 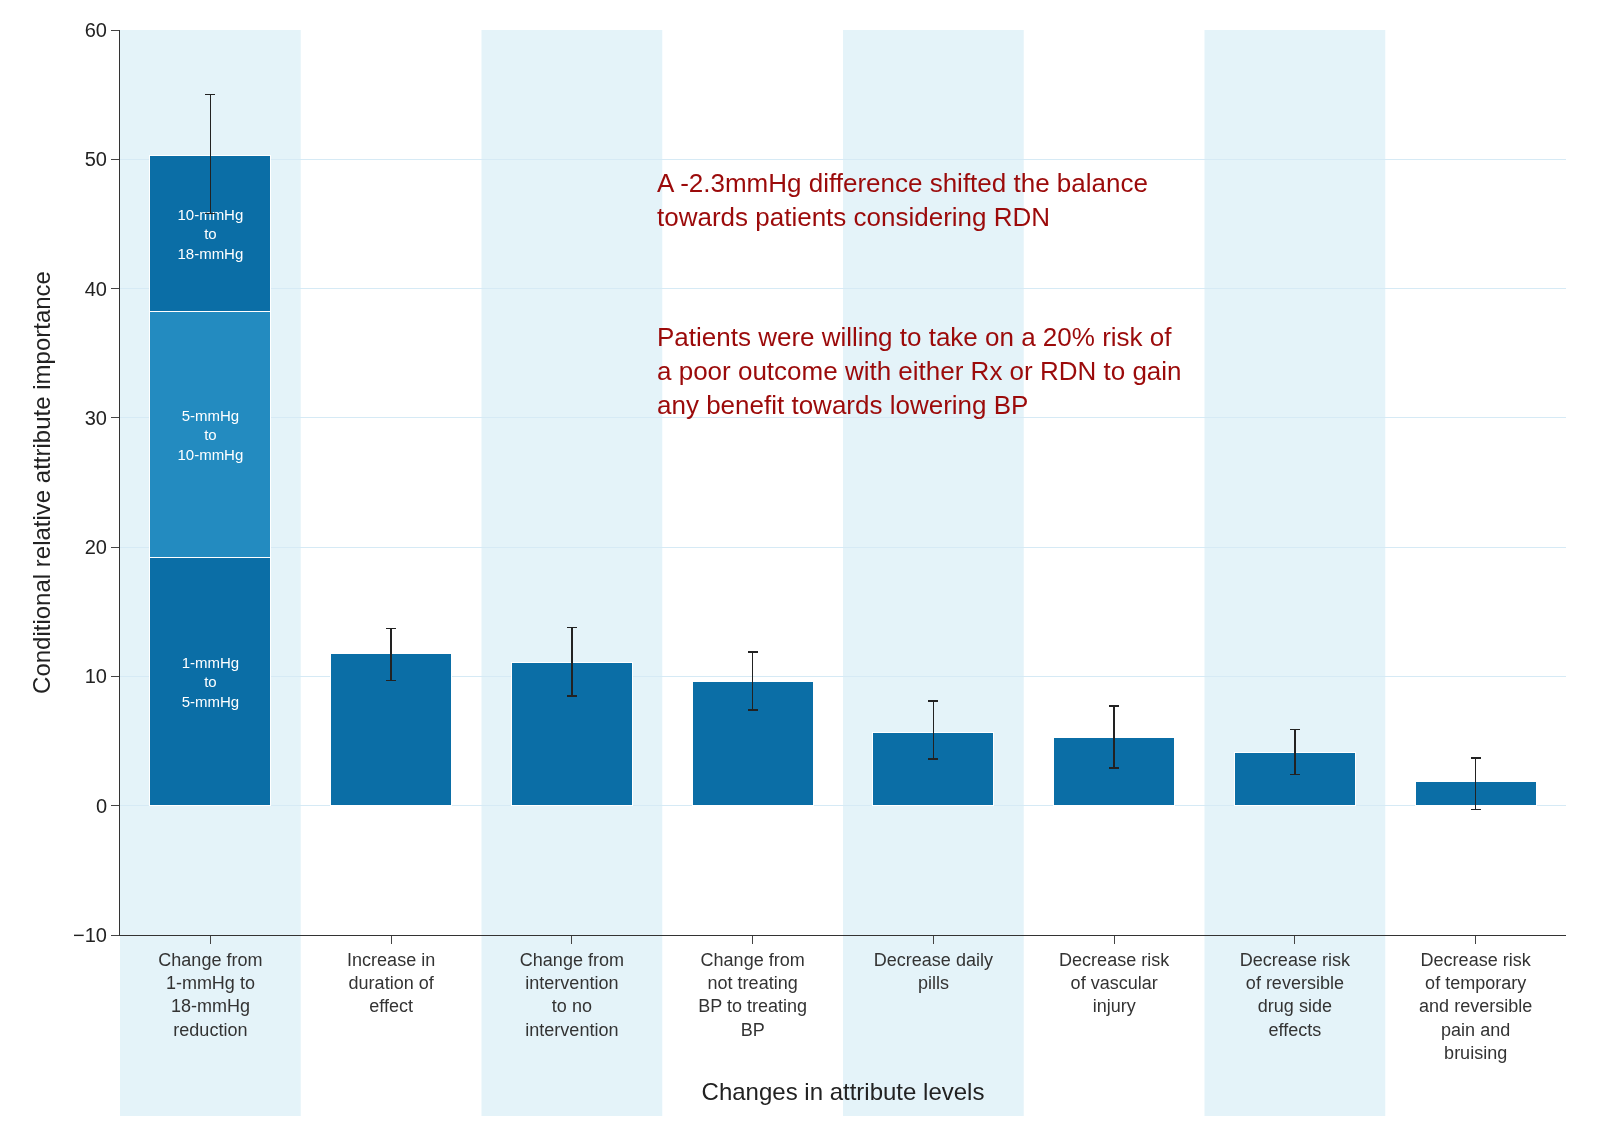 I want to click on annotation: A -2.3mmHg difference shifted the balance towards patients considering RDN, so click(x=902, y=200).